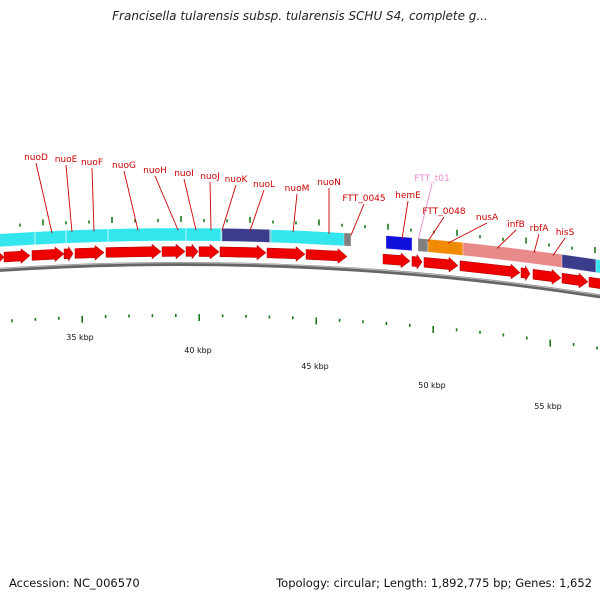 This screenshot has height=600, width=600. What do you see at coordinates (347, 239) in the screenshot?
I see `gray-feature-band` at bounding box center [347, 239].